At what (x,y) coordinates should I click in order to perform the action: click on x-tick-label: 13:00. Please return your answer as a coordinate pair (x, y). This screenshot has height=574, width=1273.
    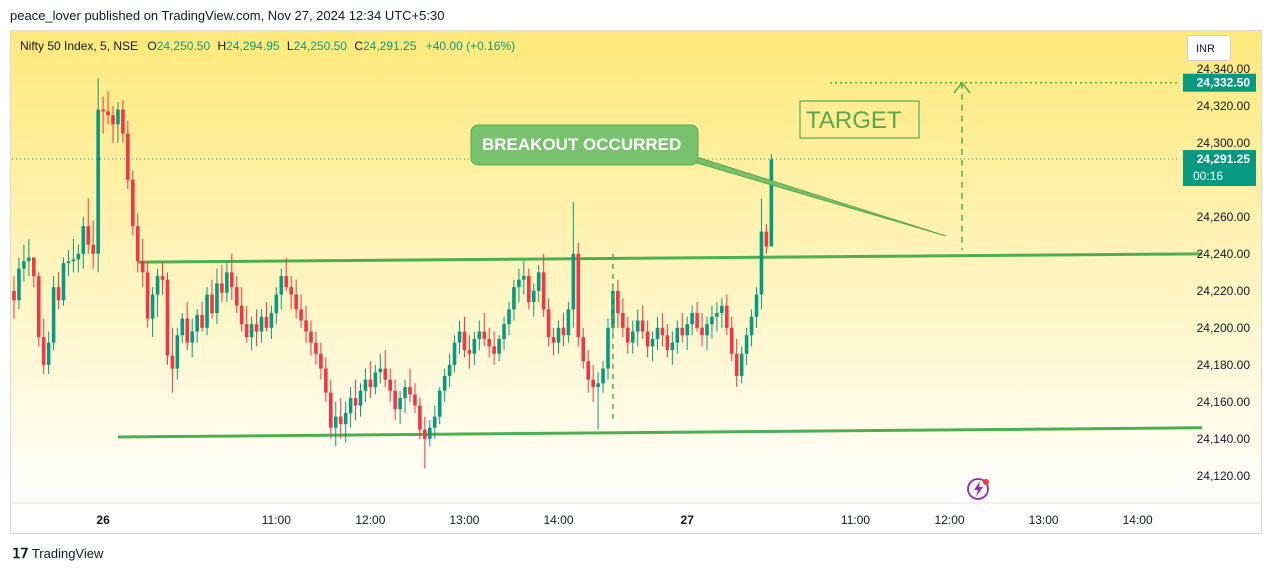
    Looking at the image, I should click on (1044, 520).